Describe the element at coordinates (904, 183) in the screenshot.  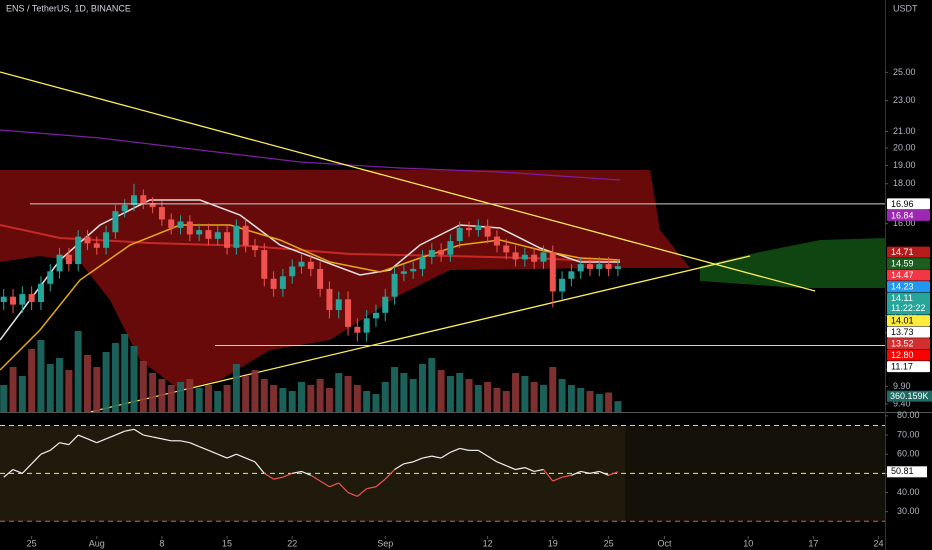
I see `y-tick-label: 18.00` at that location.